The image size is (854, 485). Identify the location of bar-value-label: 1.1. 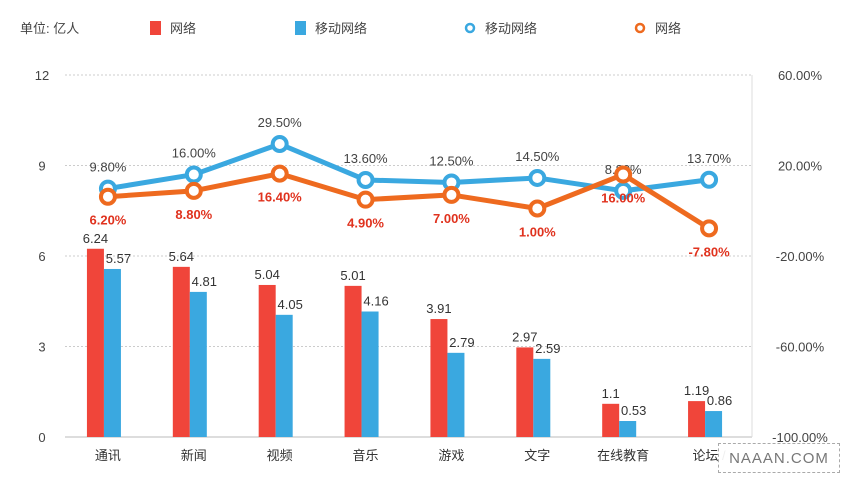
(611, 393).